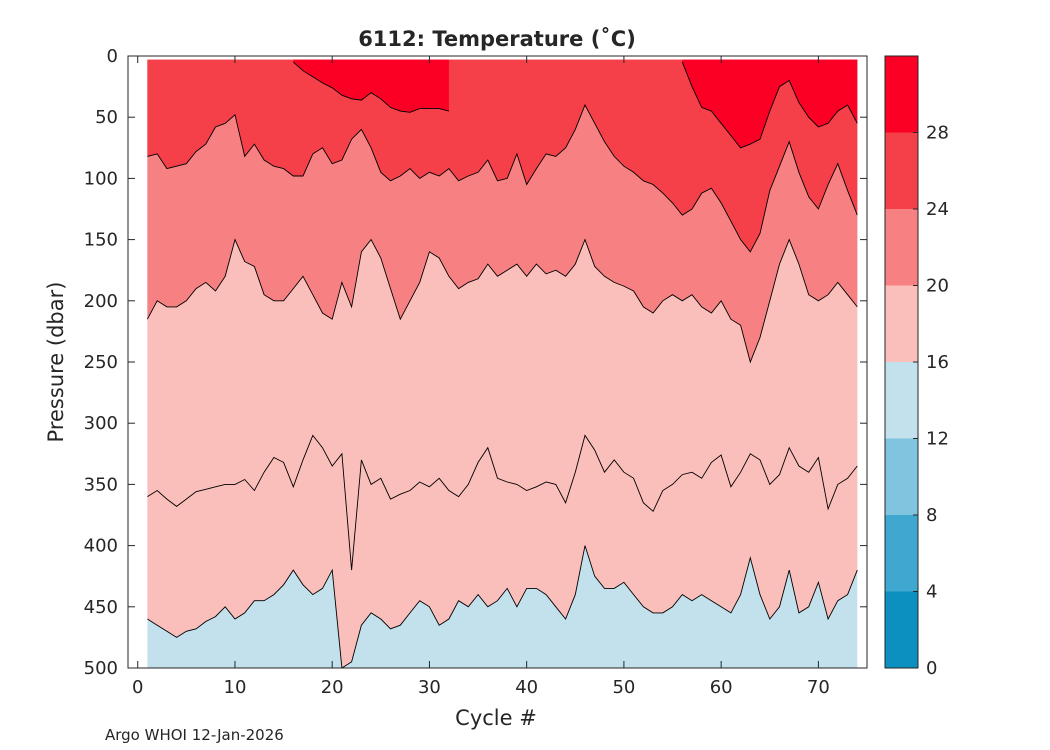 The height and width of the screenshot is (750, 1050). What do you see at coordinates (101, 301) in the screenshot?
I see `y-tick-label: 200` at bounding box center [101, 301].